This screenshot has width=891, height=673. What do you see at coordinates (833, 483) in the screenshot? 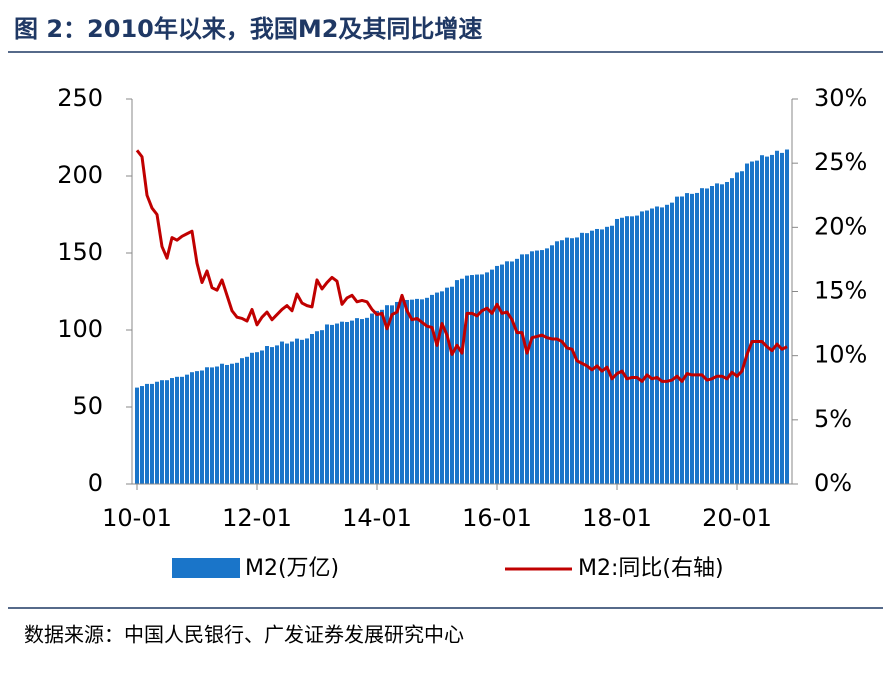
I see `y2-tick-label: 0%` at bounding box center [833, 483].